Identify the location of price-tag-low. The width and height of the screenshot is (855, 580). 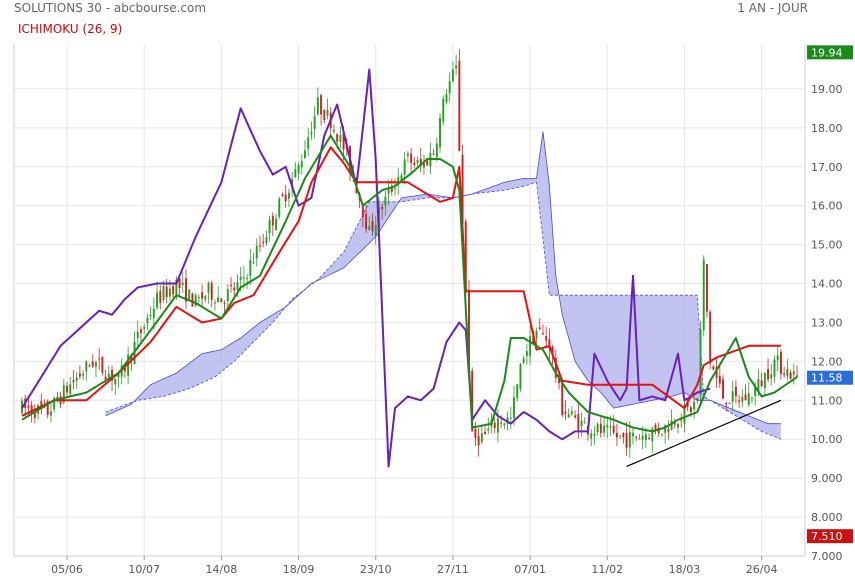
(830, 536).